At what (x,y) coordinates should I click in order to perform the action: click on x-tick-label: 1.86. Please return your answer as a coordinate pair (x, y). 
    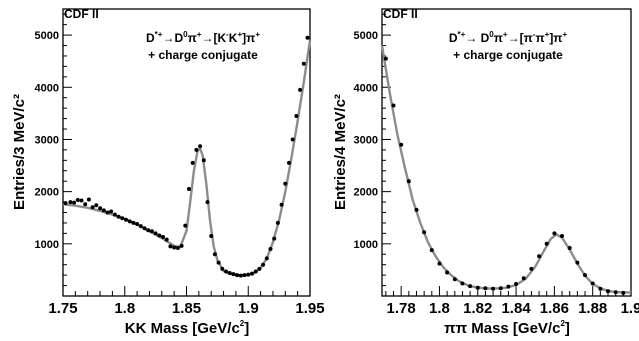
    Looking at the image, I should click on (554, 308).